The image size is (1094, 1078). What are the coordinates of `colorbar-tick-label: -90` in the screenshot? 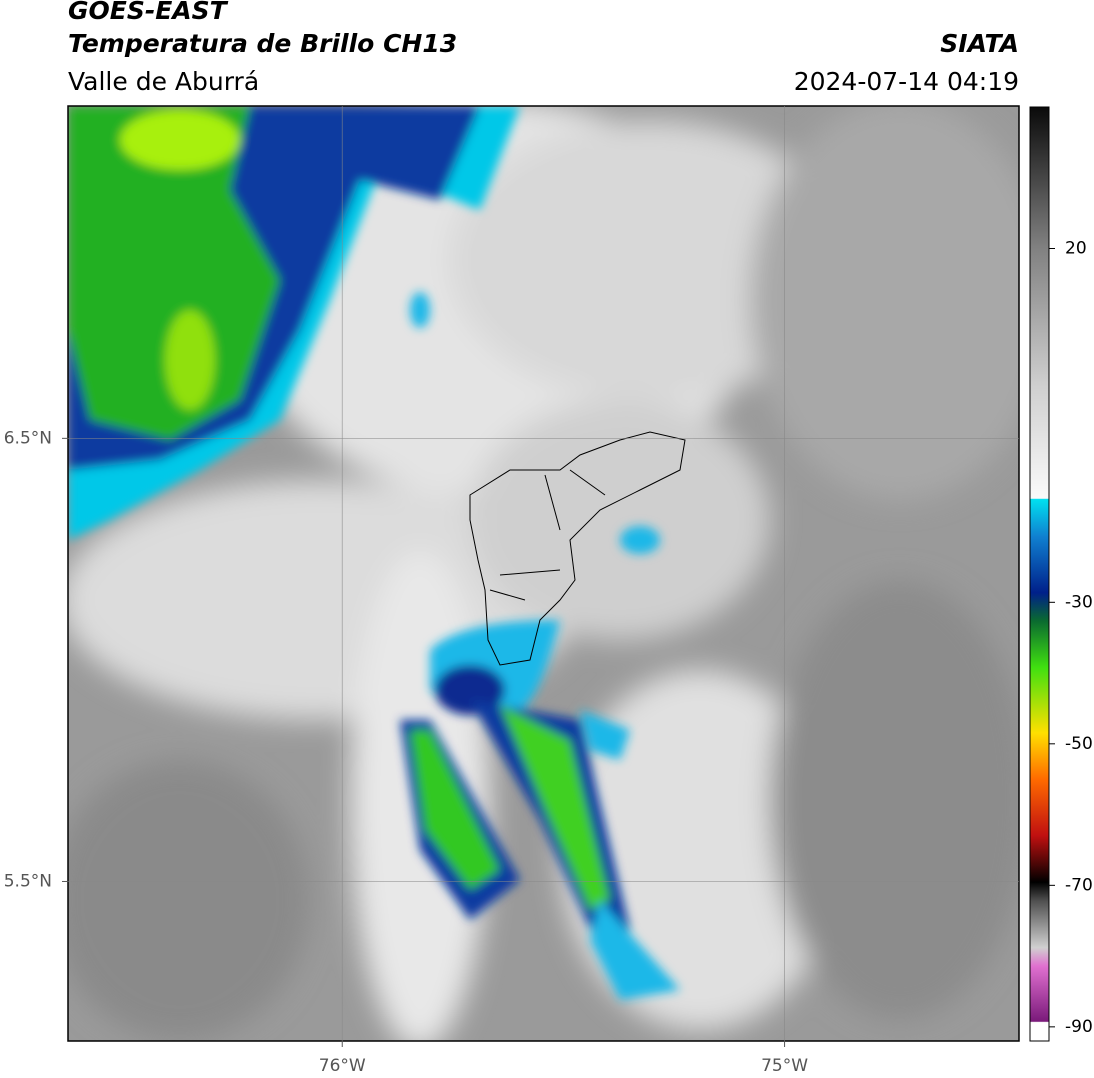 It's located at (1079, 1027).